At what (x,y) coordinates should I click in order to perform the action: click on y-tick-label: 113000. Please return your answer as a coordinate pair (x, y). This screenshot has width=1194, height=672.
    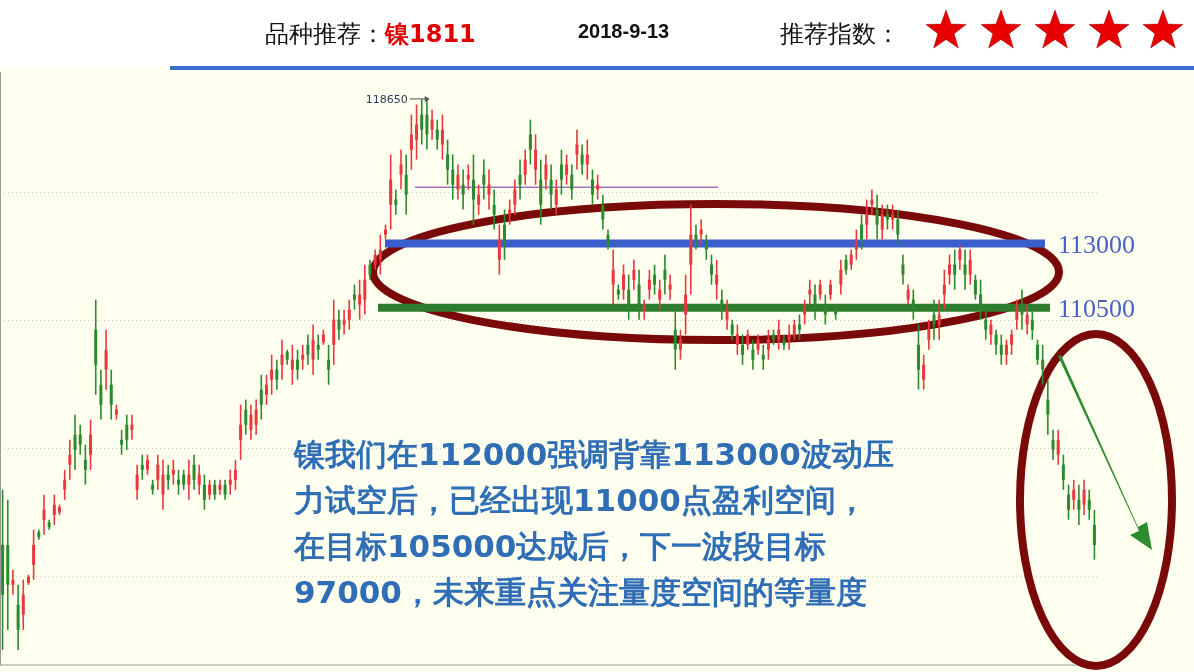
    Looking at the image, I should click on (1097, 244).